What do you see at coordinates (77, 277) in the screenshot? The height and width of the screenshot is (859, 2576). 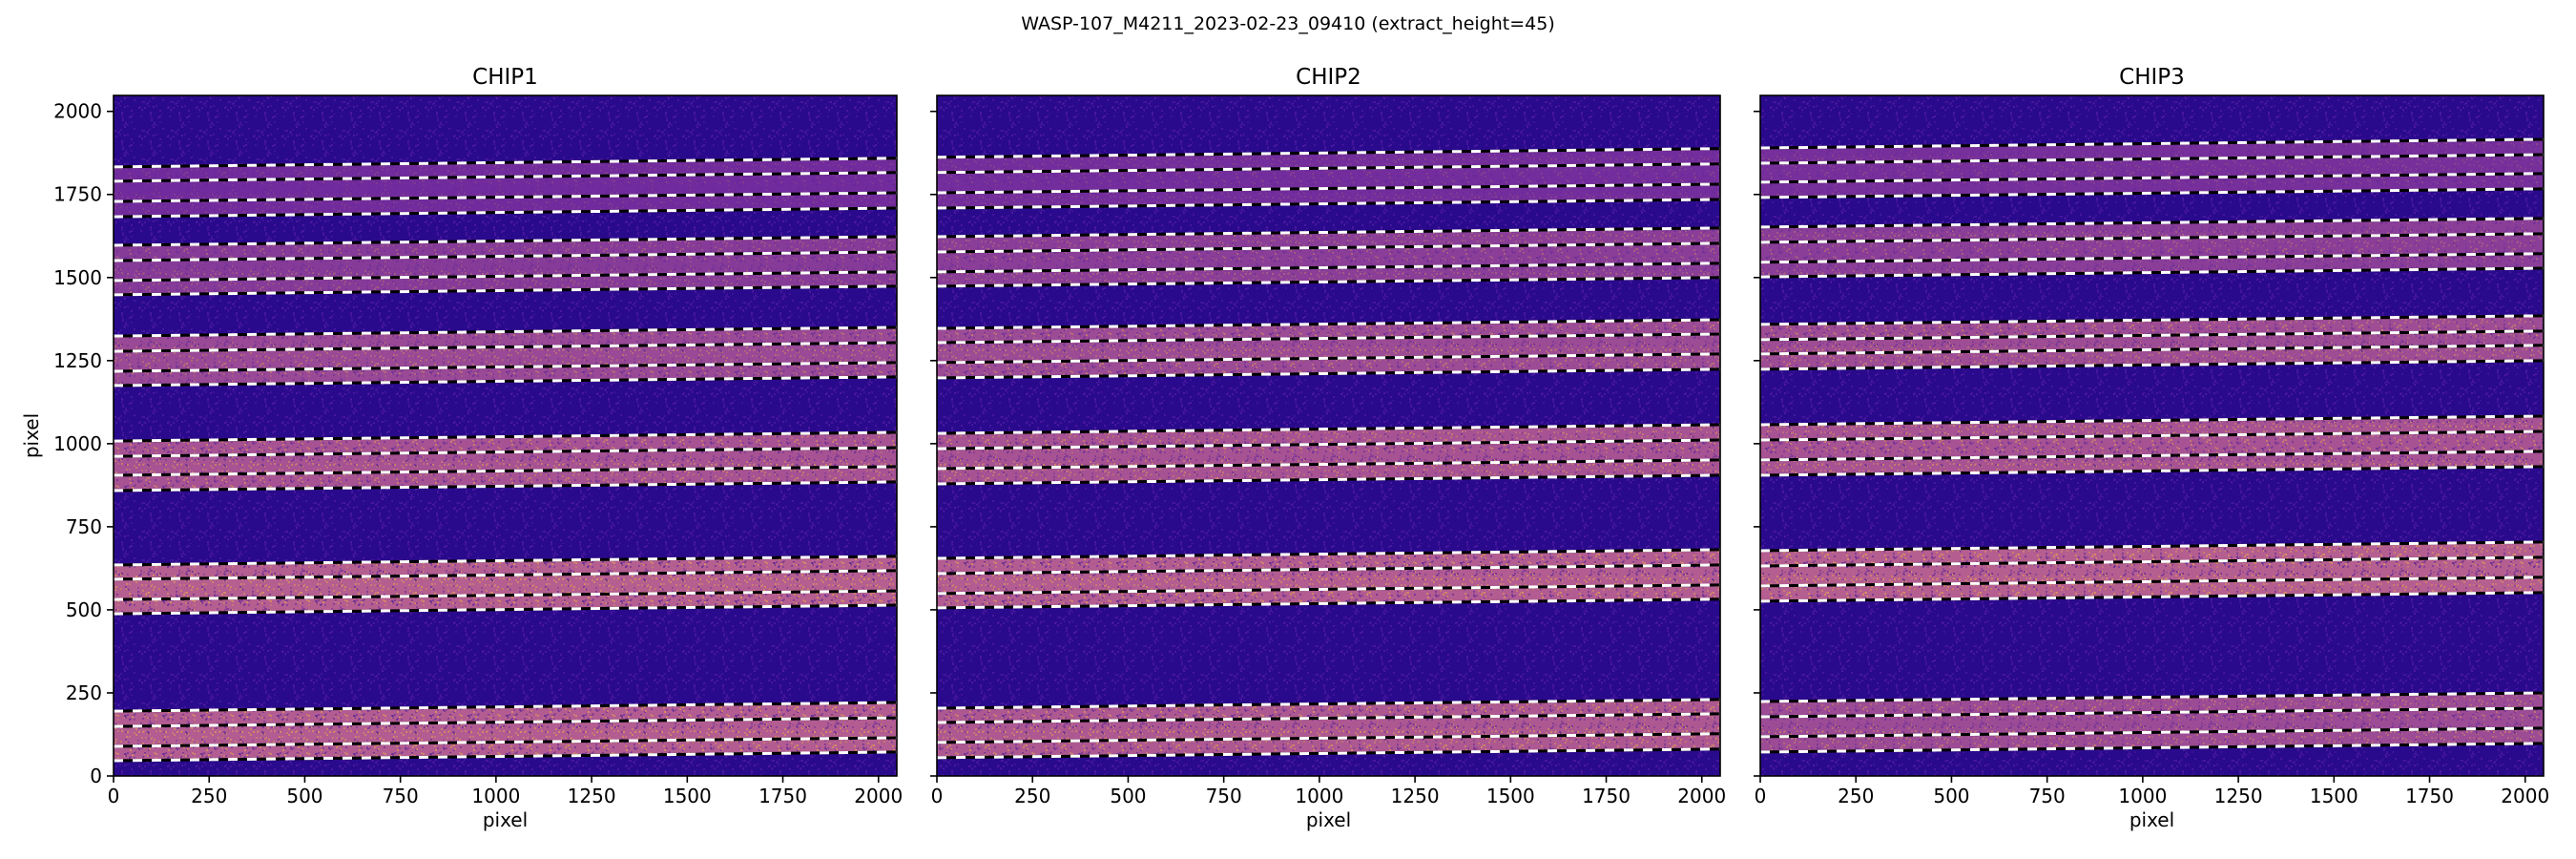 I see `y-tick-label: 1500` at bounding box center [77, 277].